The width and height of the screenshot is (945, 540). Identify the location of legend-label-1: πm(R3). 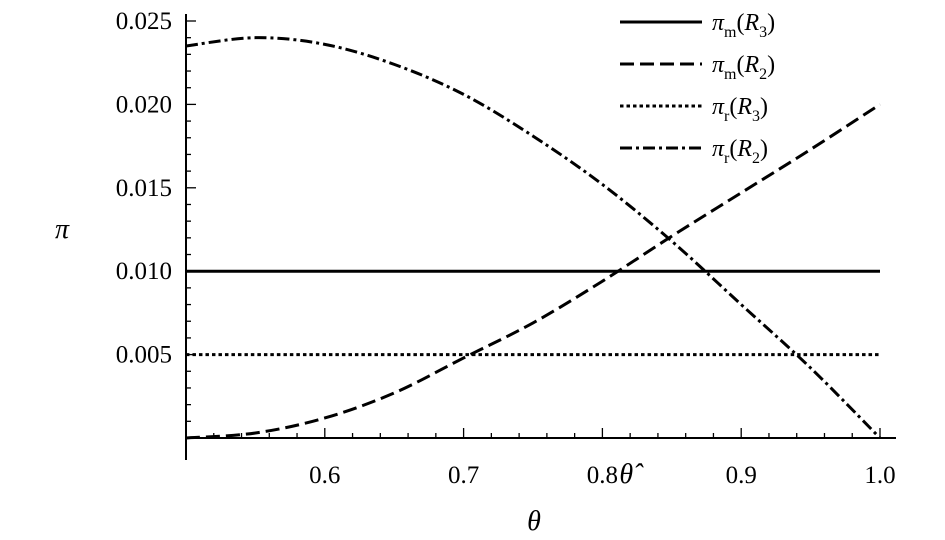
(743, 25).